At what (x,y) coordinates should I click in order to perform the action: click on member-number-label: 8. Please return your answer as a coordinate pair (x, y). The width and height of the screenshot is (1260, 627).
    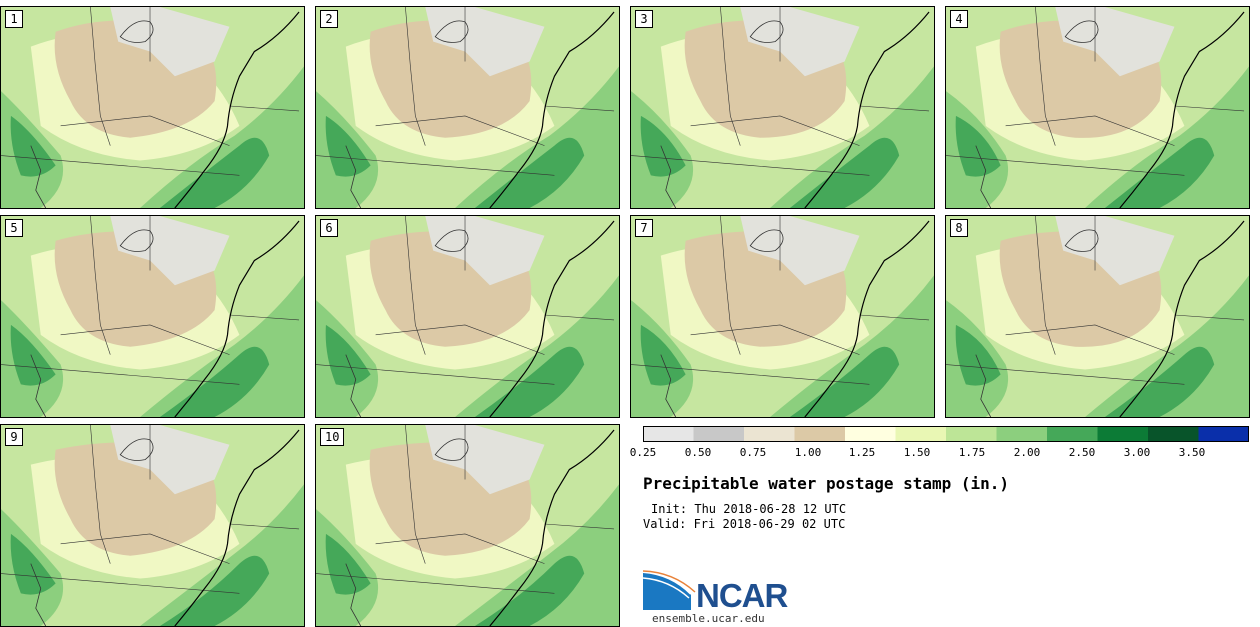
    Looking at the image, I should click on (959, 228).